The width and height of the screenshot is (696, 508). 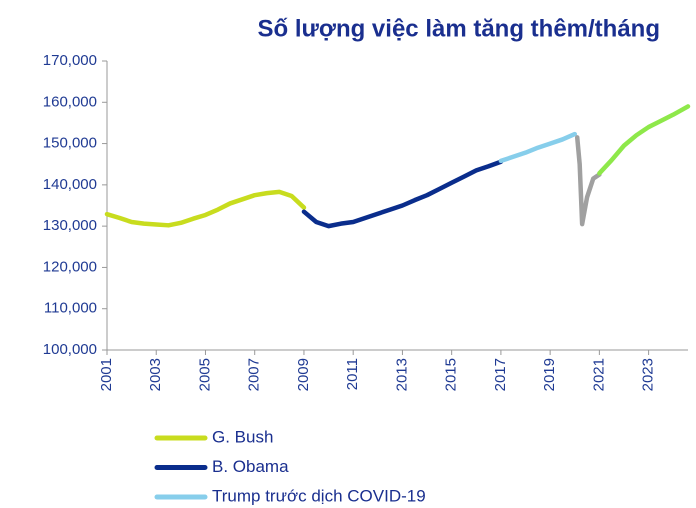 What do you see at coordinates (204, 374) in the screenshot?
I see `x-tick-label: 2005` at bounding box center [204, 374].